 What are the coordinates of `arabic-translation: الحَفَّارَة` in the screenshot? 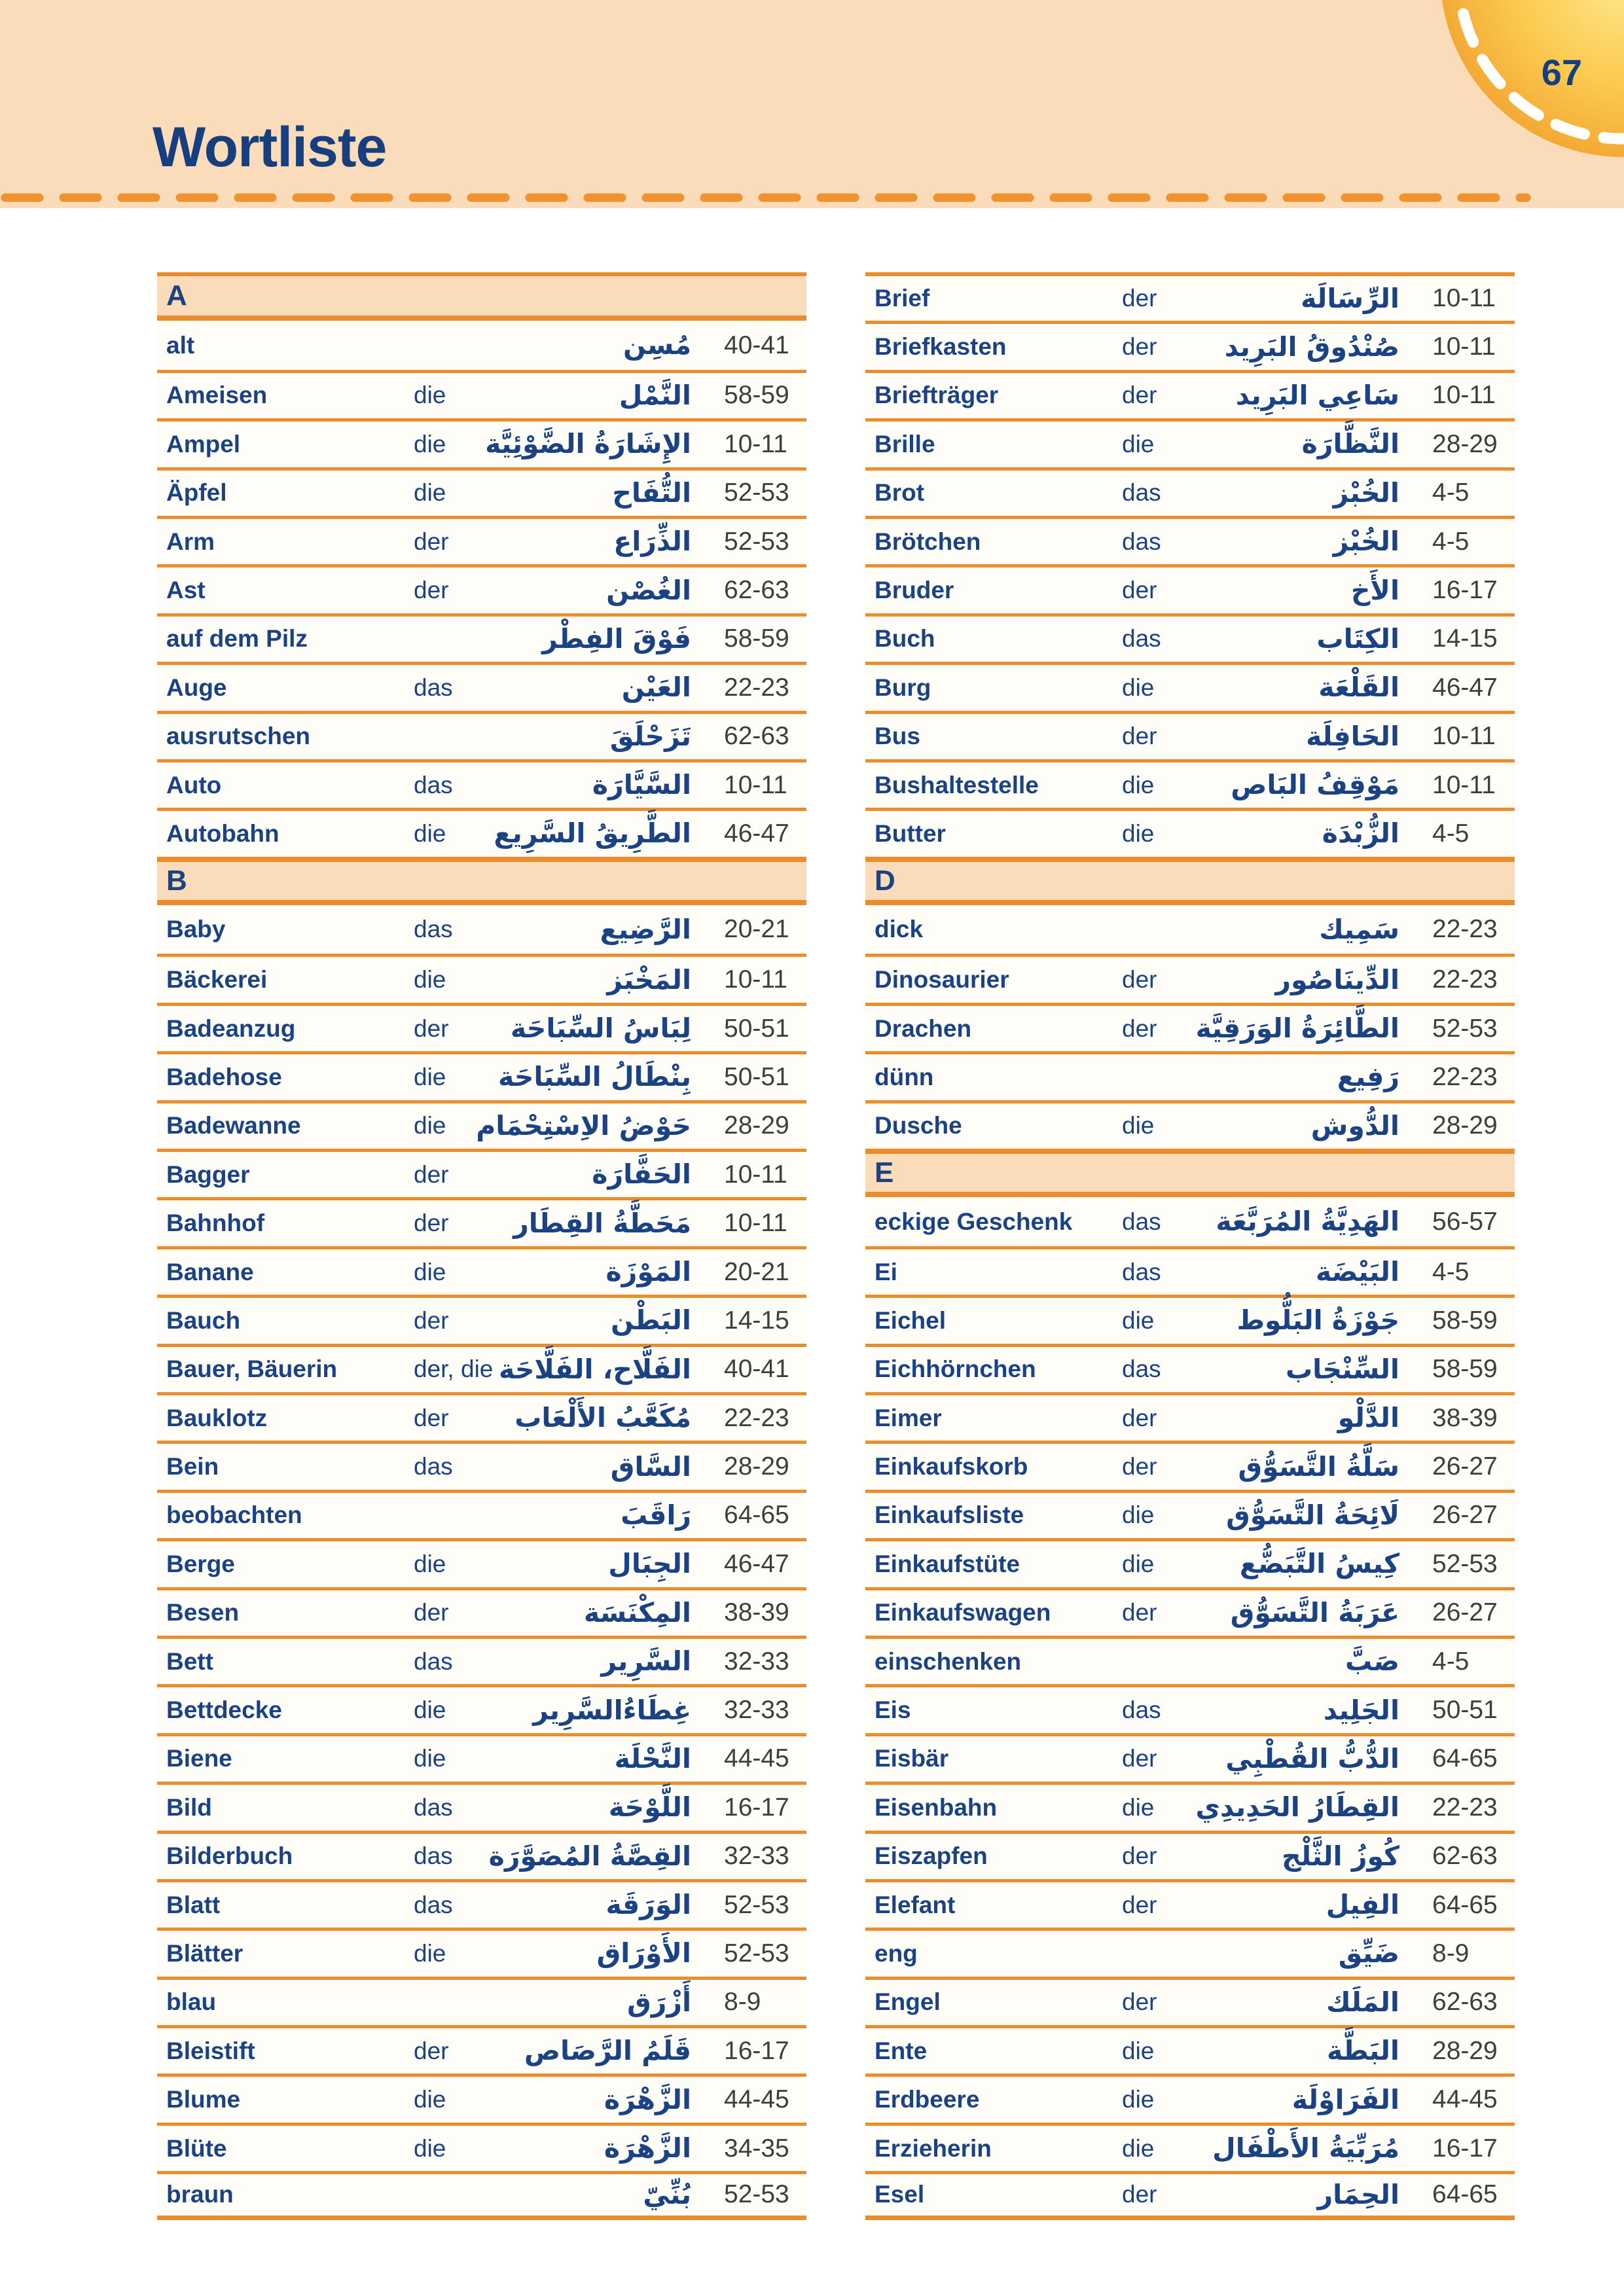 It's located at (641, 1174).